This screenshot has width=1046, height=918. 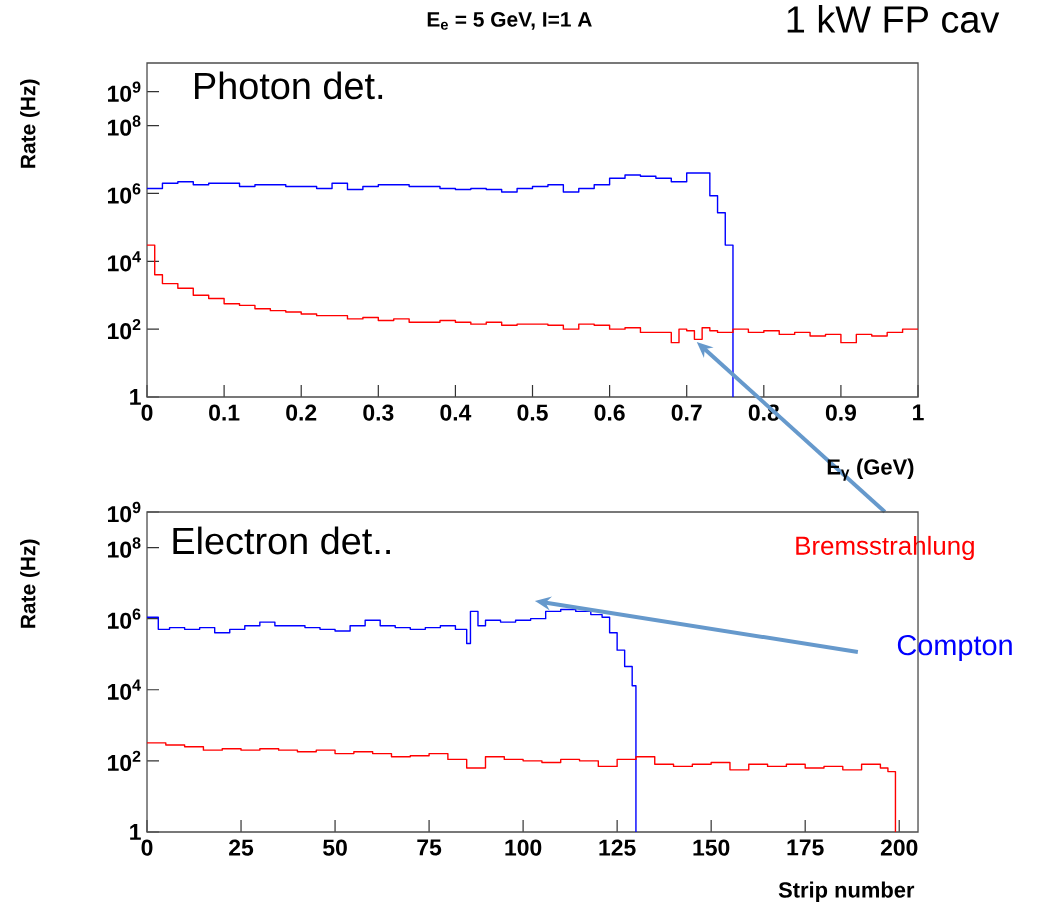 I want to click on x-tick-label: 175, so click(x=805, y=847).